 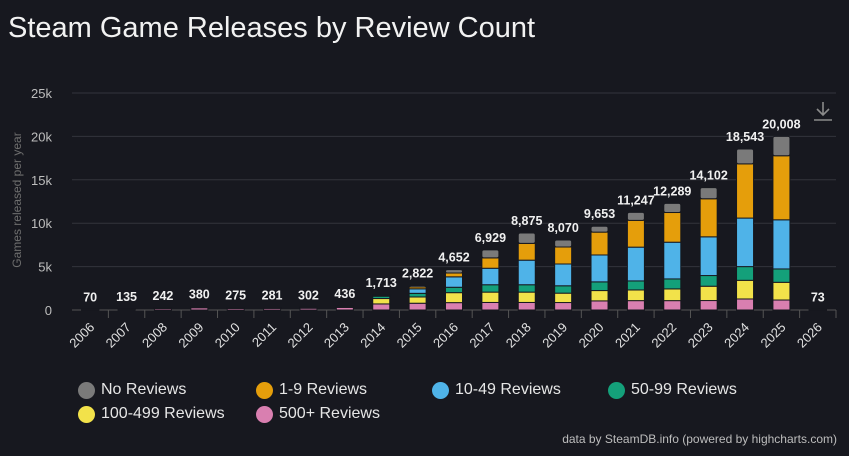 I want to click on x-tick-label: 2006, so click(x=81, y=335).